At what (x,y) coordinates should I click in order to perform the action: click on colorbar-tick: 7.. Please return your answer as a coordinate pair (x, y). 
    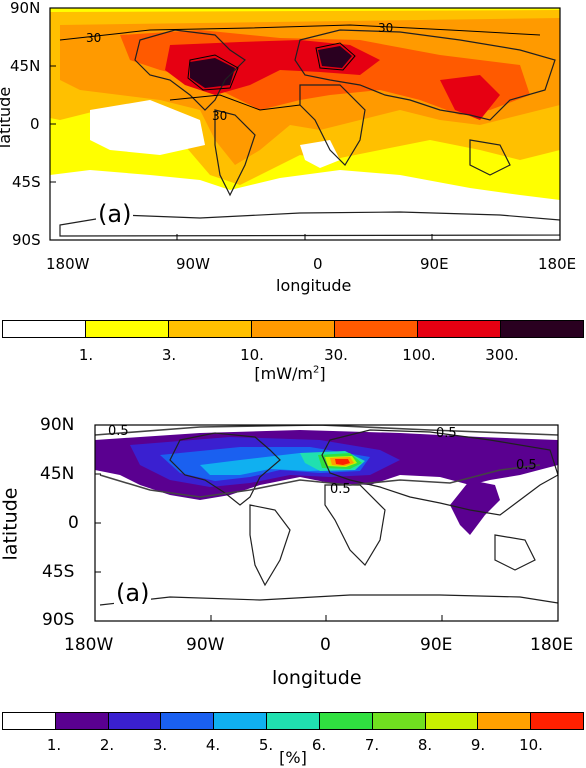
    Looking at the image, I should click on (372, 745).